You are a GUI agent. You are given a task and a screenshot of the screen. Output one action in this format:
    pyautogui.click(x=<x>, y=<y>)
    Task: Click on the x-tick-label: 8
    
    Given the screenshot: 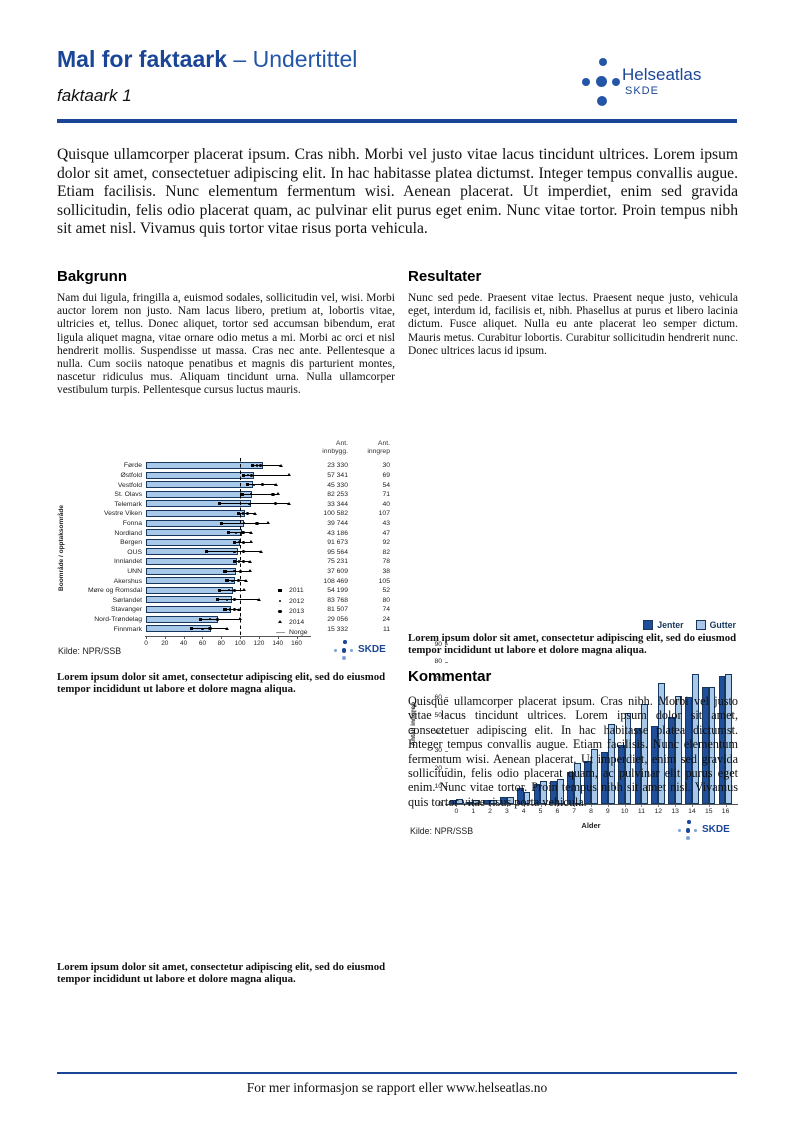 What is the action you would take?
    pyautogui.click(x=591, y=811)
    